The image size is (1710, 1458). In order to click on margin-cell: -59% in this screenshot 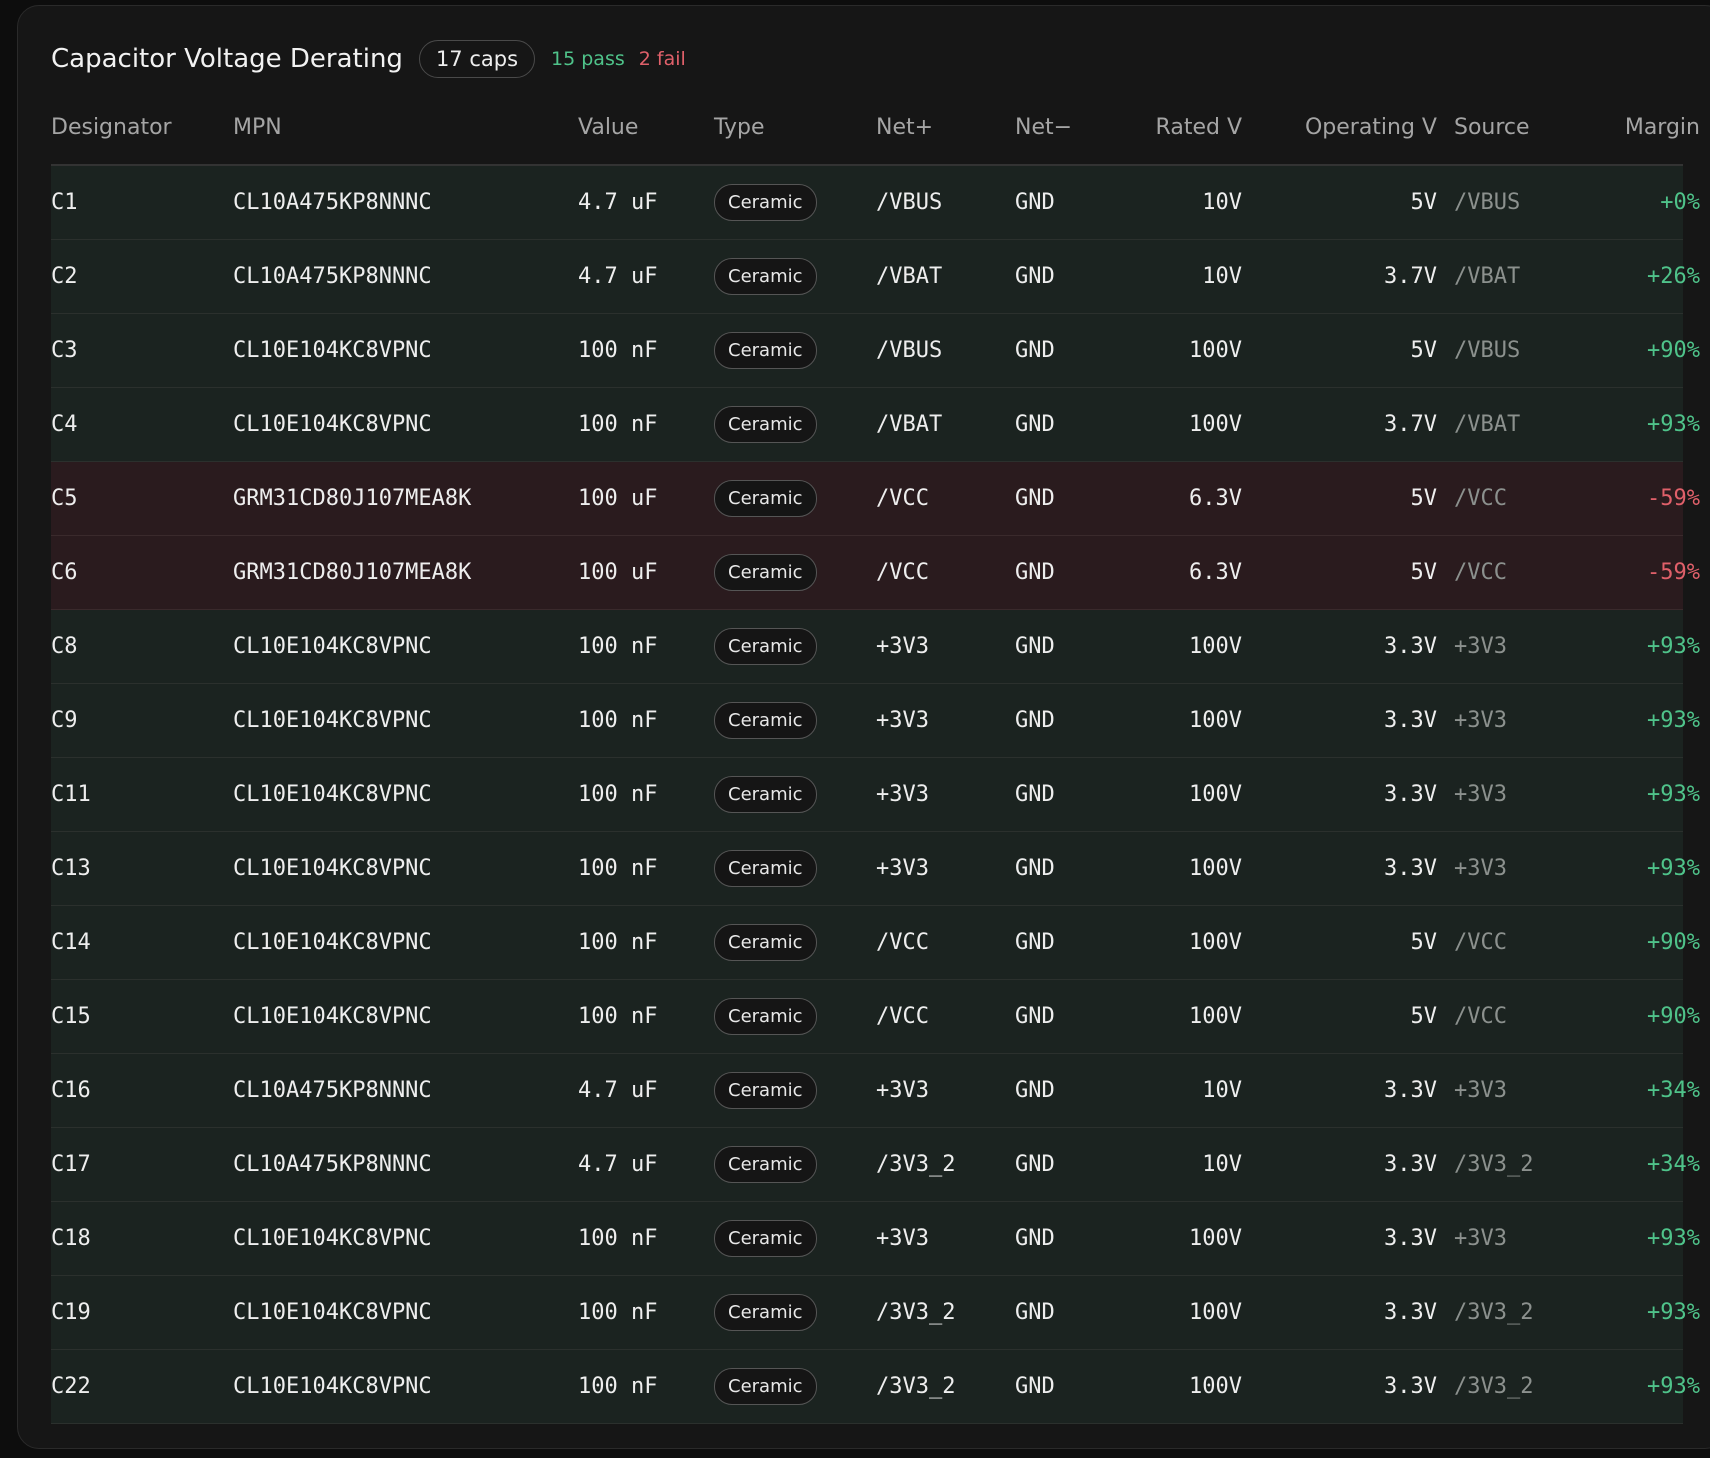, I will do `click(1673, 498)`.